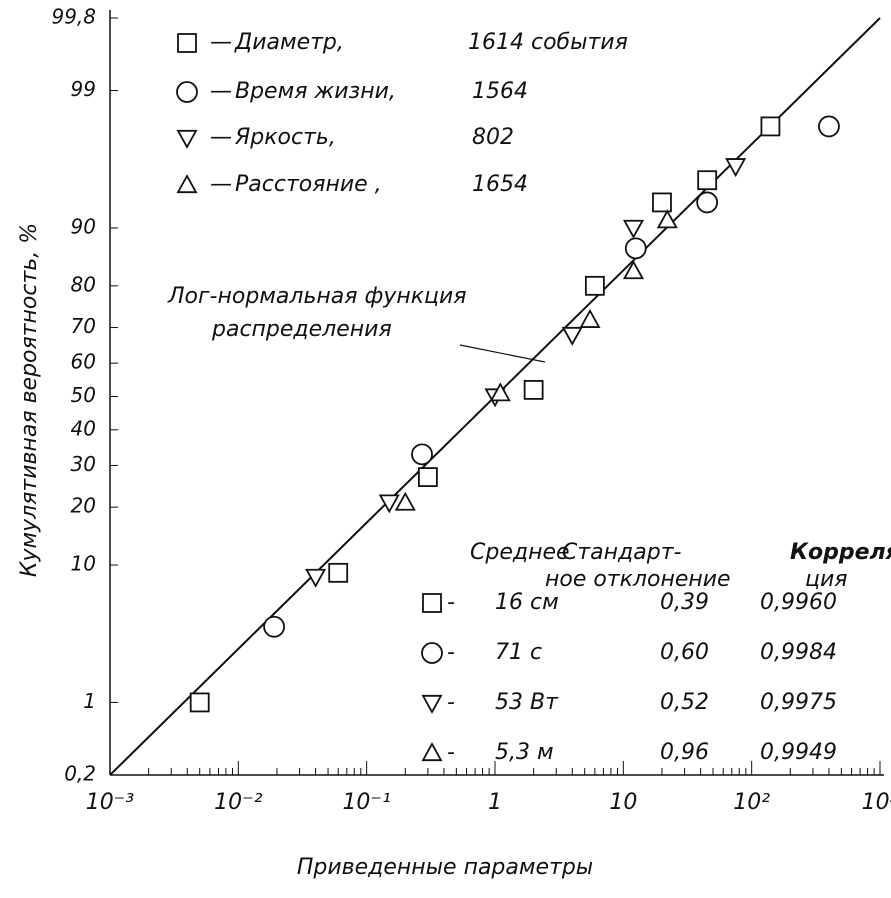  What do you see at coordinates (445, 867) in the screenshot?
I see `x-axis-title: Приведенные параметры` at bounding box center [445, 867].